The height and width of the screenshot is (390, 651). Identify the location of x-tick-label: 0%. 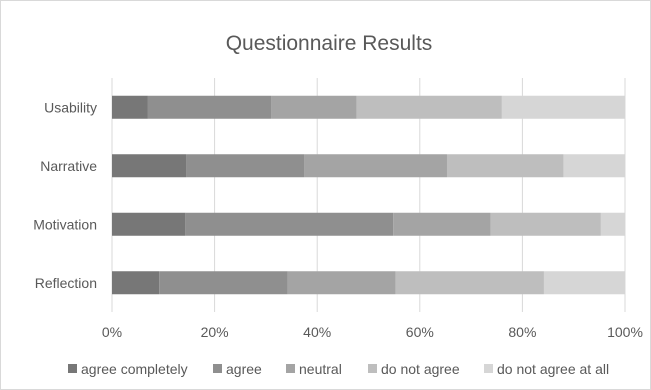
(112, 332).